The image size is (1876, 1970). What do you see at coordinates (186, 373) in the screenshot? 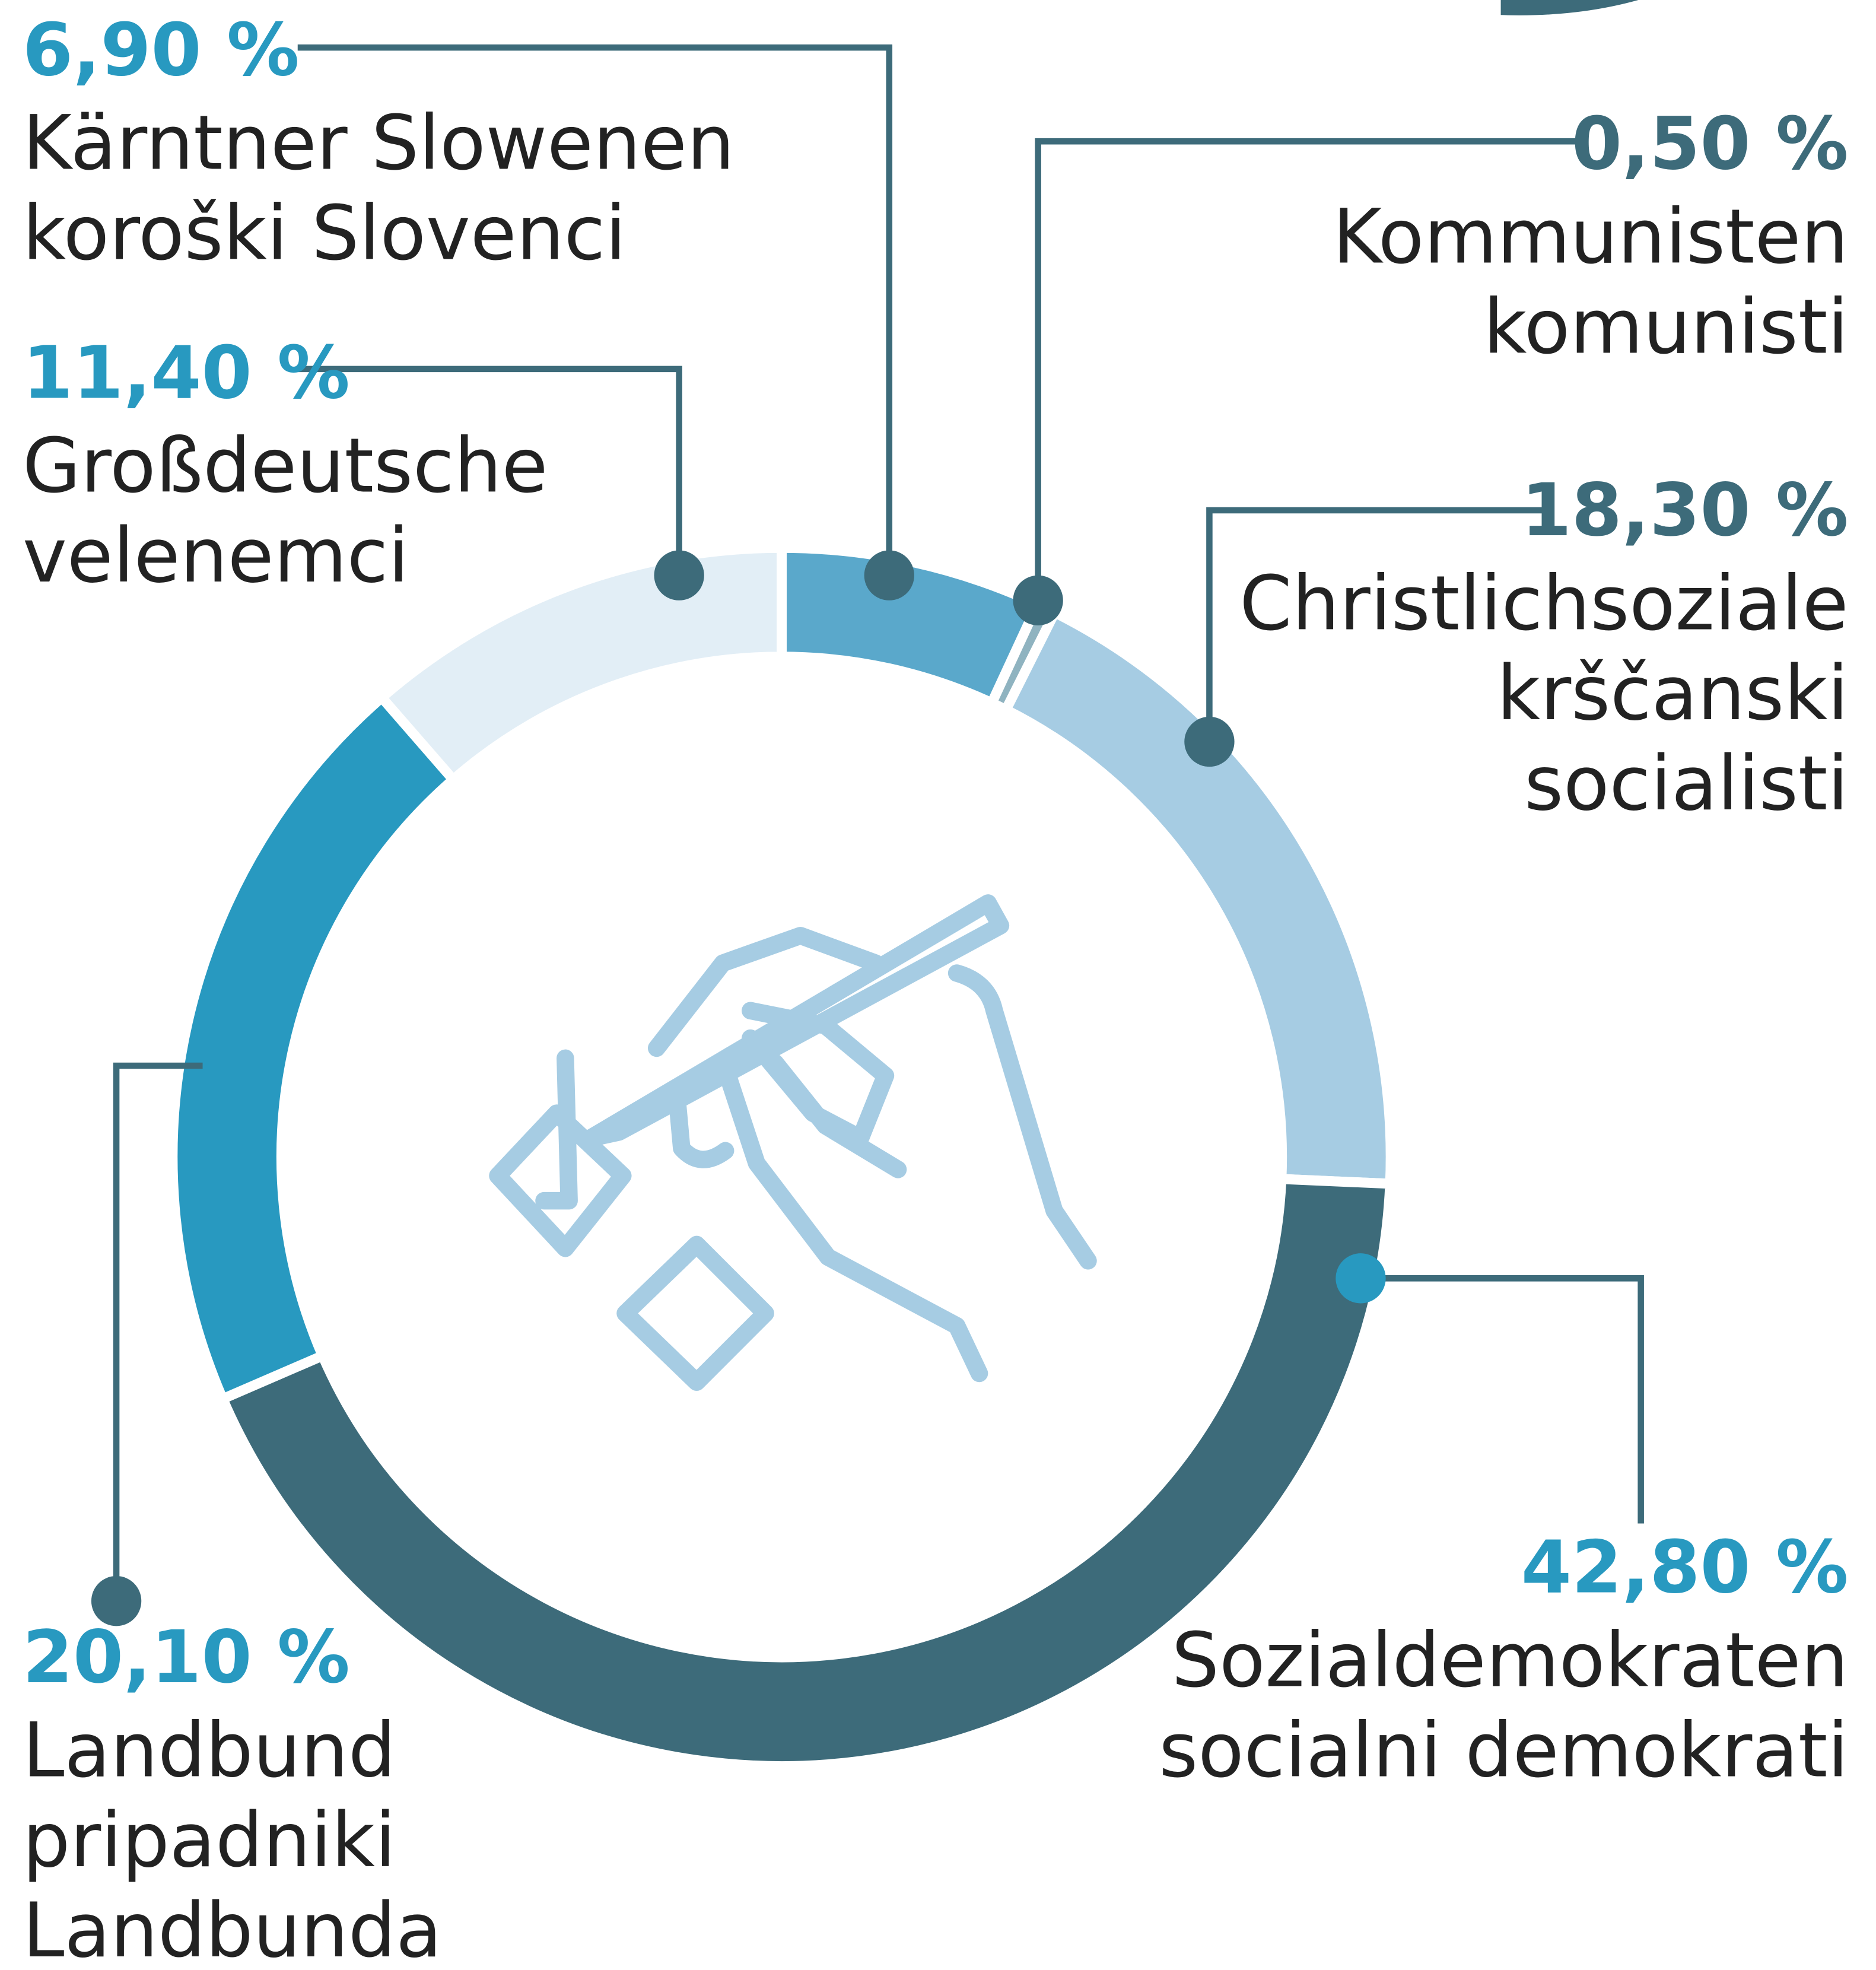
I see `value-label: 11,40 %` at bounding box center [186, 373].